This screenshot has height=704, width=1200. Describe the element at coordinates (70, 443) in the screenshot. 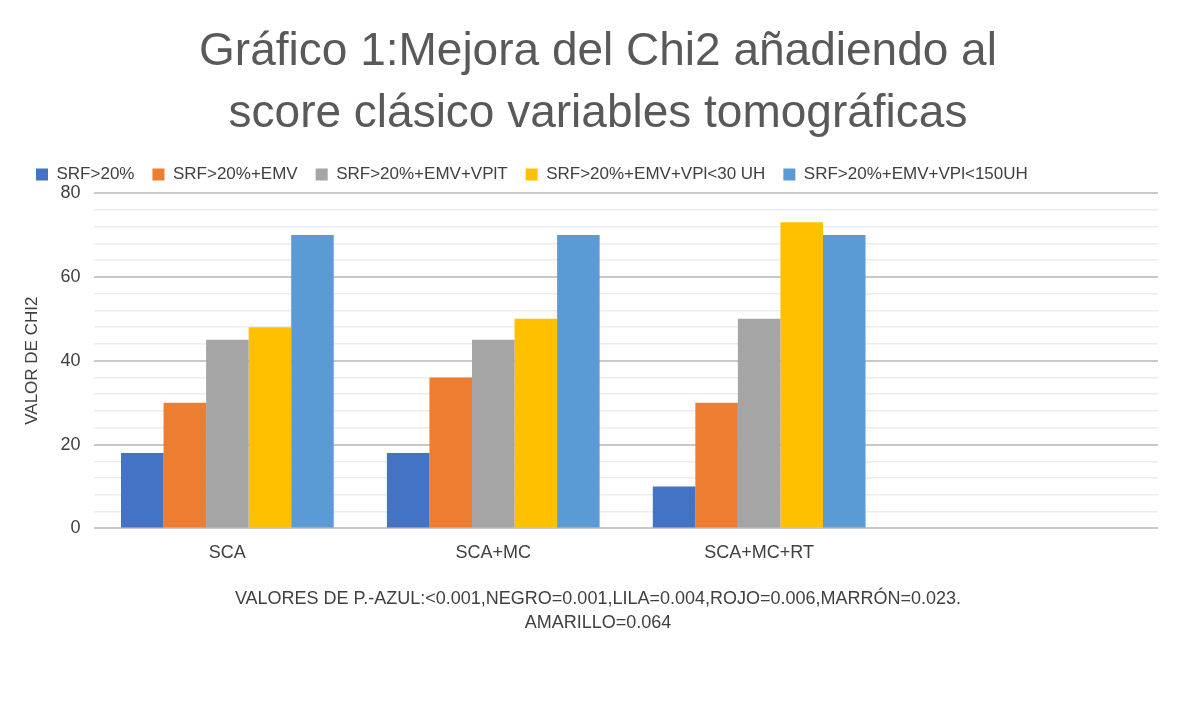

I see `y-tick-label: 20` at that location.